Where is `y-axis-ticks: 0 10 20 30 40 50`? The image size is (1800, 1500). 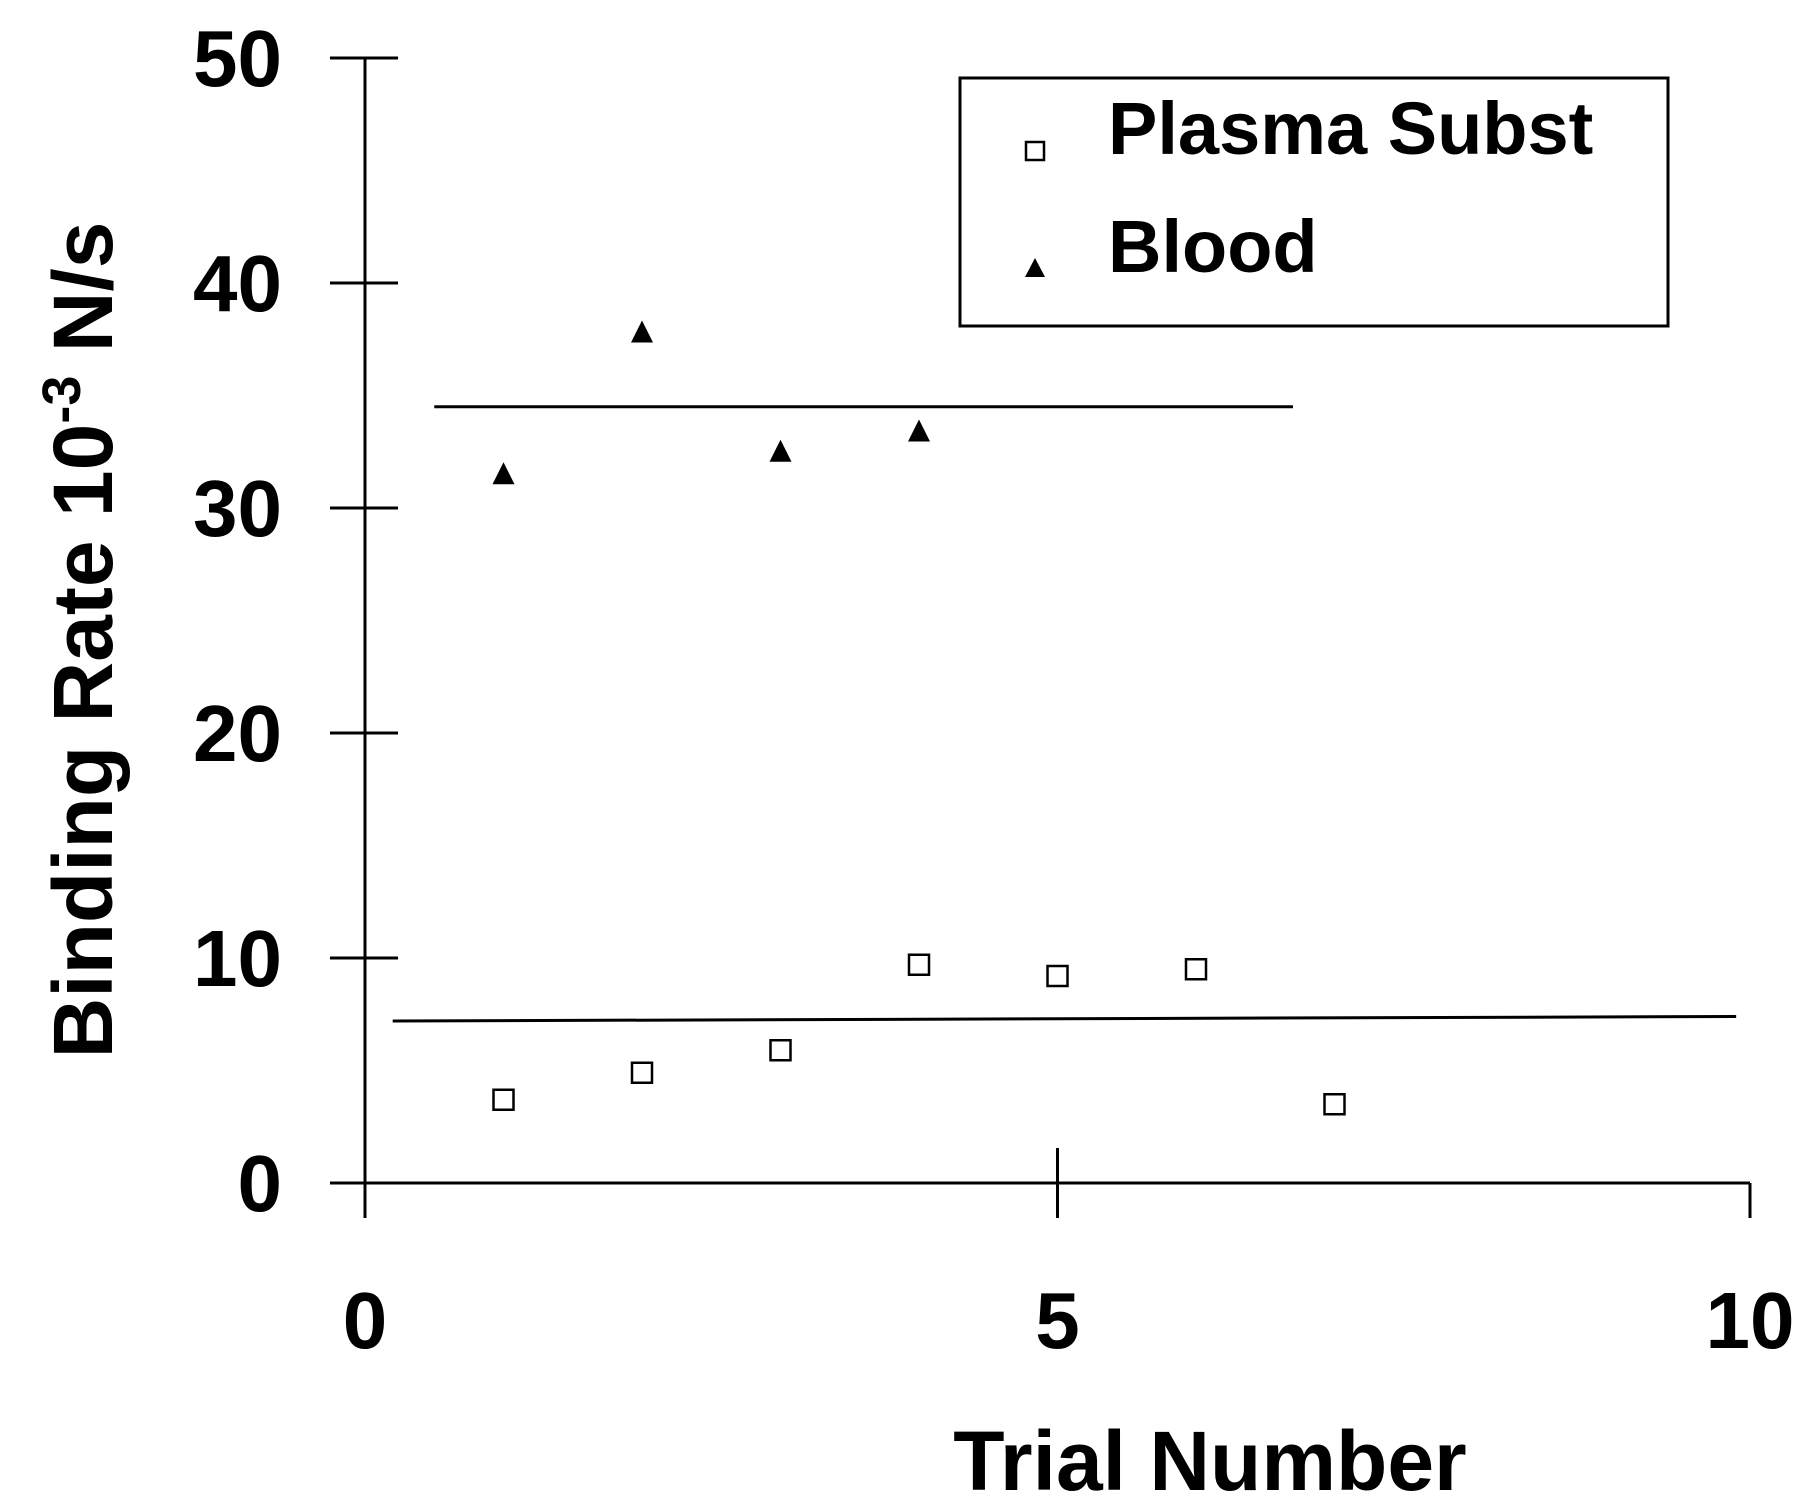
y-axis-ticks: 0 10 20 30 40 50 is located at coordinates (295, 621).